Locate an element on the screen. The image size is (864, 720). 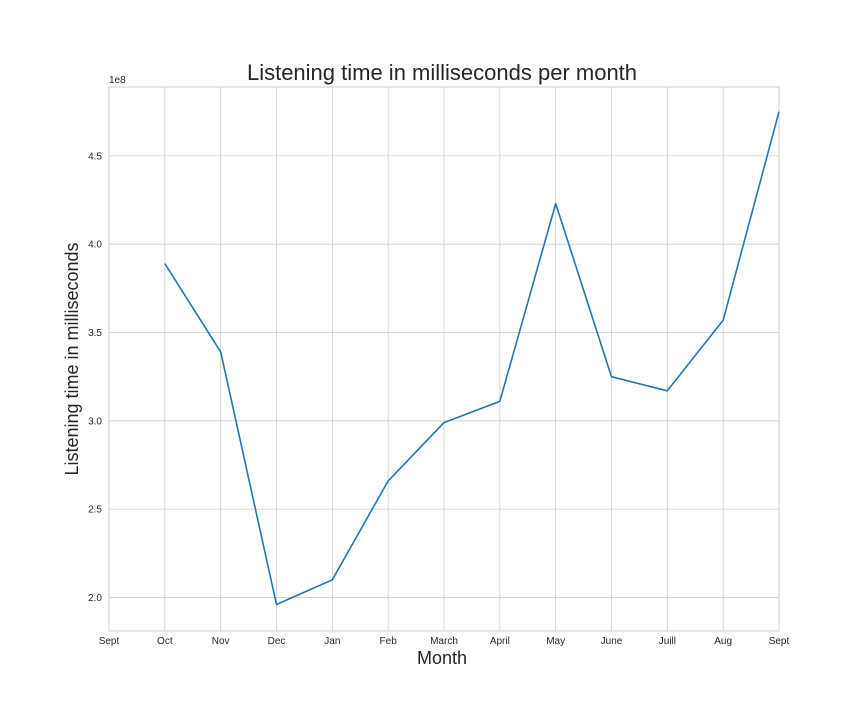
x-tick-label: March is located at coordinates (444, 641).